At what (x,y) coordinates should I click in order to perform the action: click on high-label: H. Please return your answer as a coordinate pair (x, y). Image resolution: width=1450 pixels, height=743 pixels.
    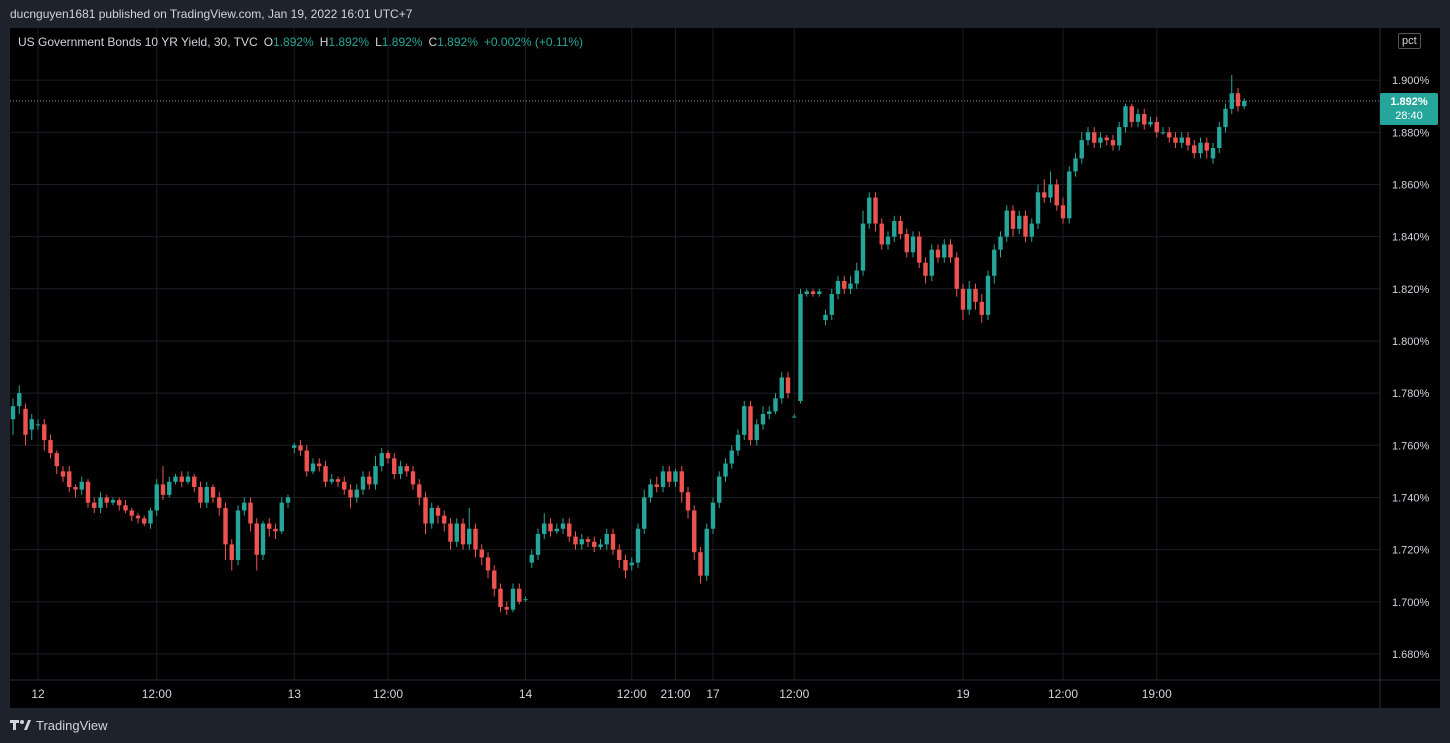
    Looking at the image, I should click on (324, 42).